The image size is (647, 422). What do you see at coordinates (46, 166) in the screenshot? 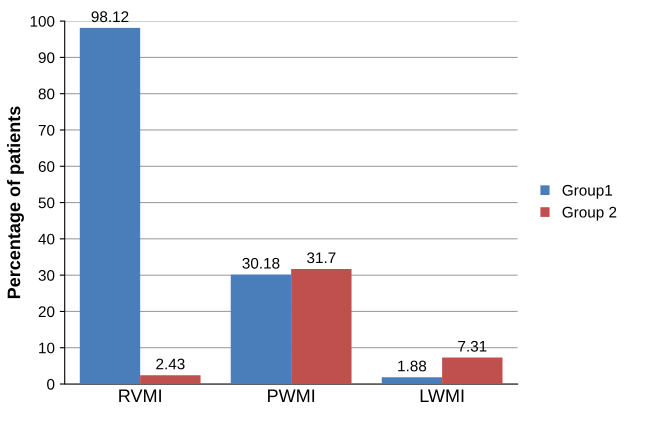
I see `y-tick-label: 60` at bounding box center [46, 166].